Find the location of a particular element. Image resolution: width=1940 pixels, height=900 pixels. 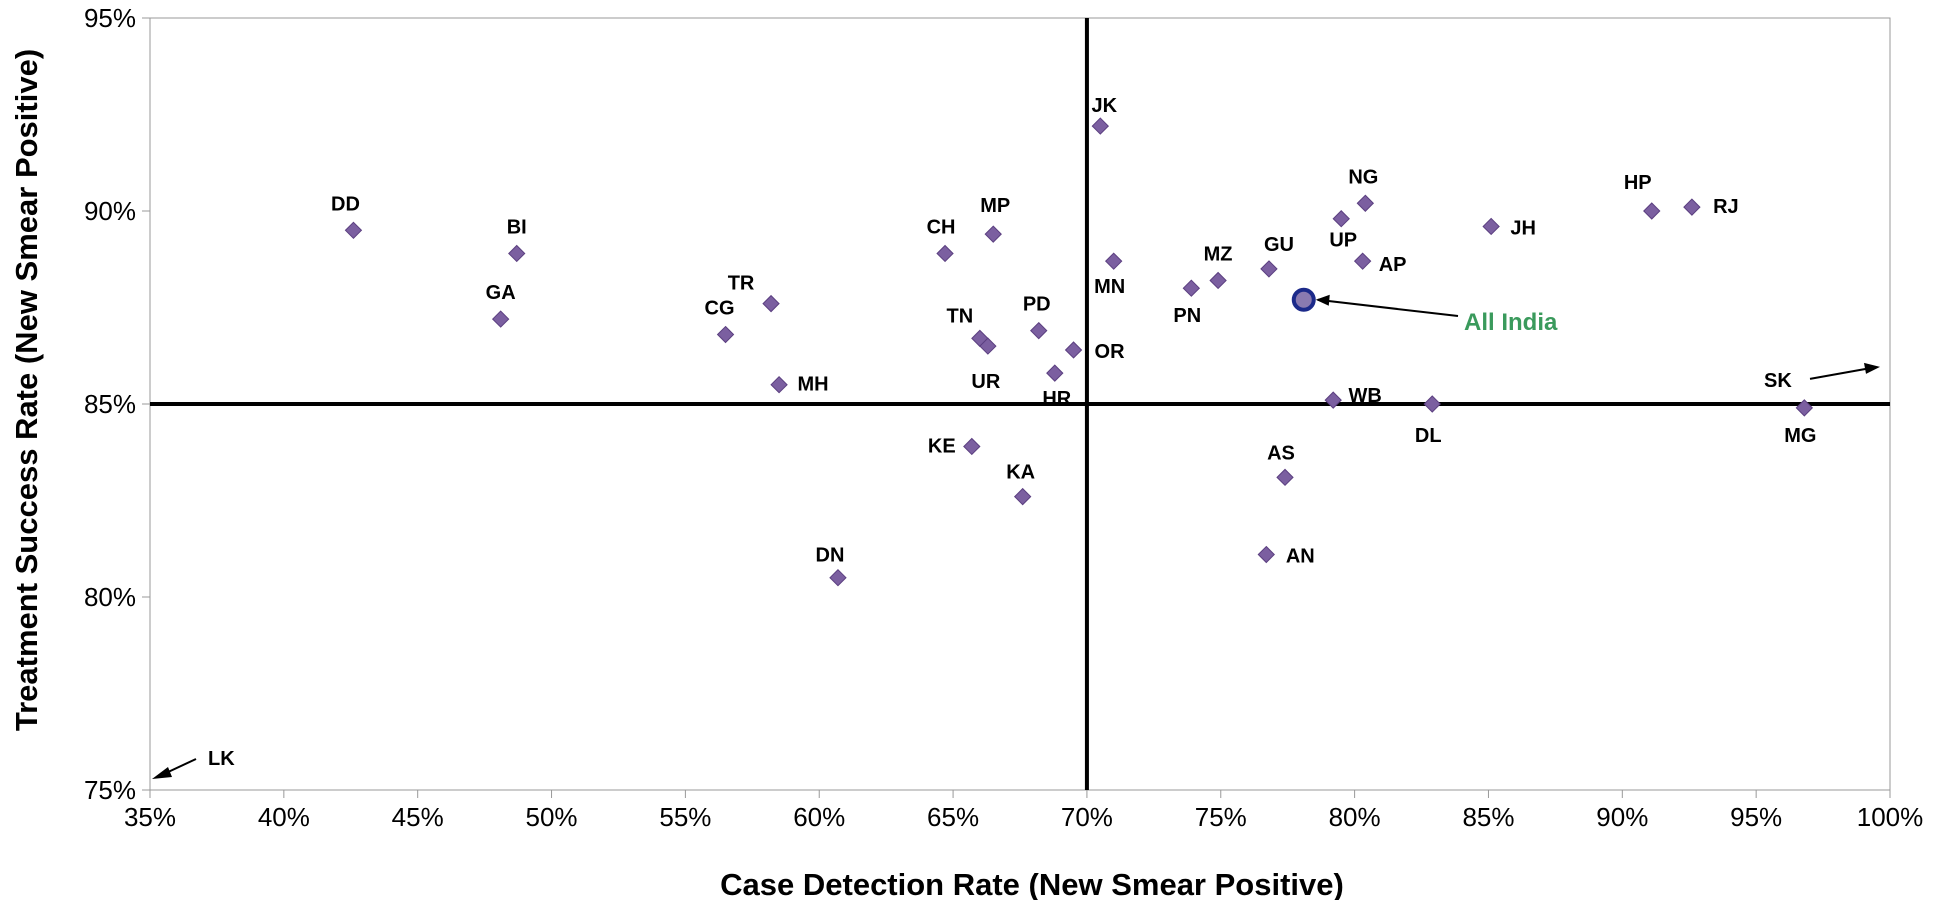

point-marker-dn is located at coordinates (838, 577).